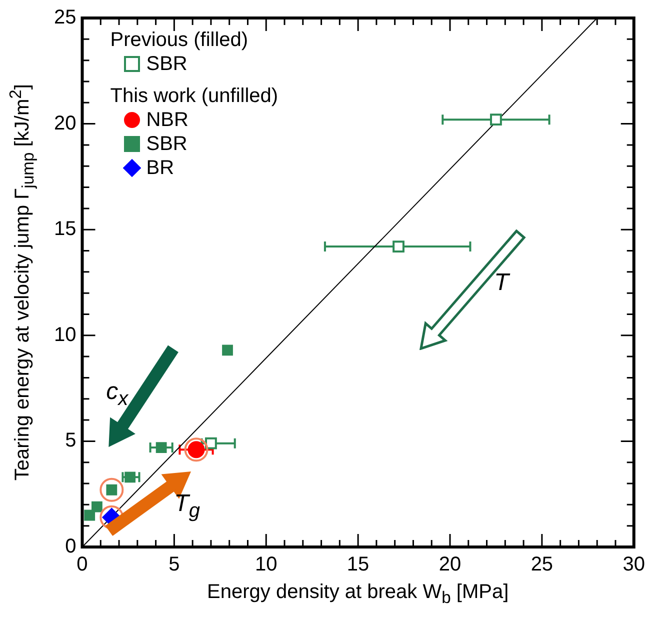  What do you see at coordinates (65, 17) in the screenshot?
I see `y-tick-label: 25` at bounding box center [65, 17].